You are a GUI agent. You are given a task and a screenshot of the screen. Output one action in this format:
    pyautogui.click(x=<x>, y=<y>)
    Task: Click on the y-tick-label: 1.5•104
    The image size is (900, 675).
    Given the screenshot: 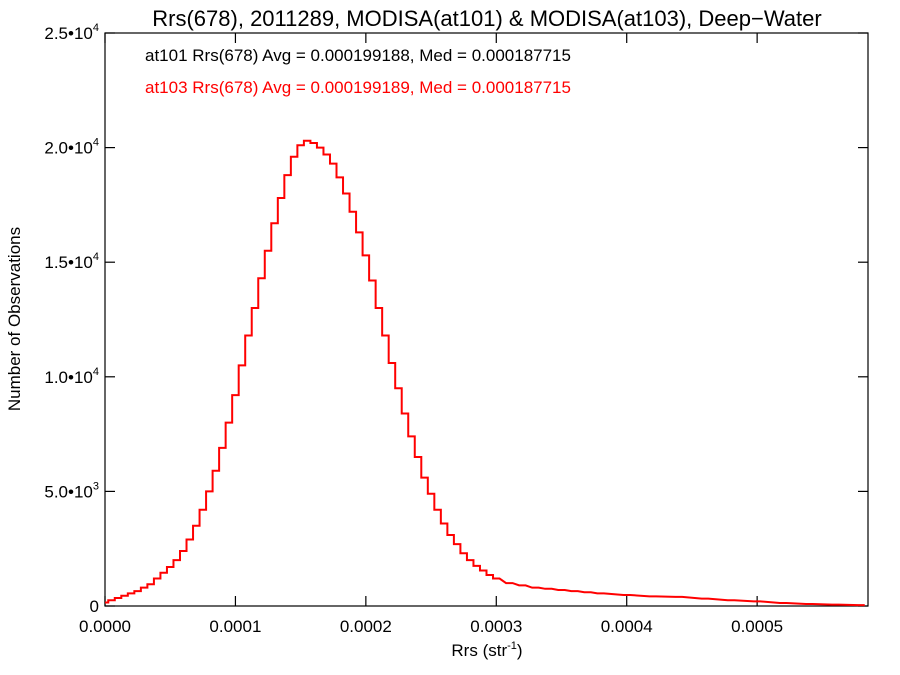 What is the action you would take?
    pyautogui.click(x=71, y=261)
    